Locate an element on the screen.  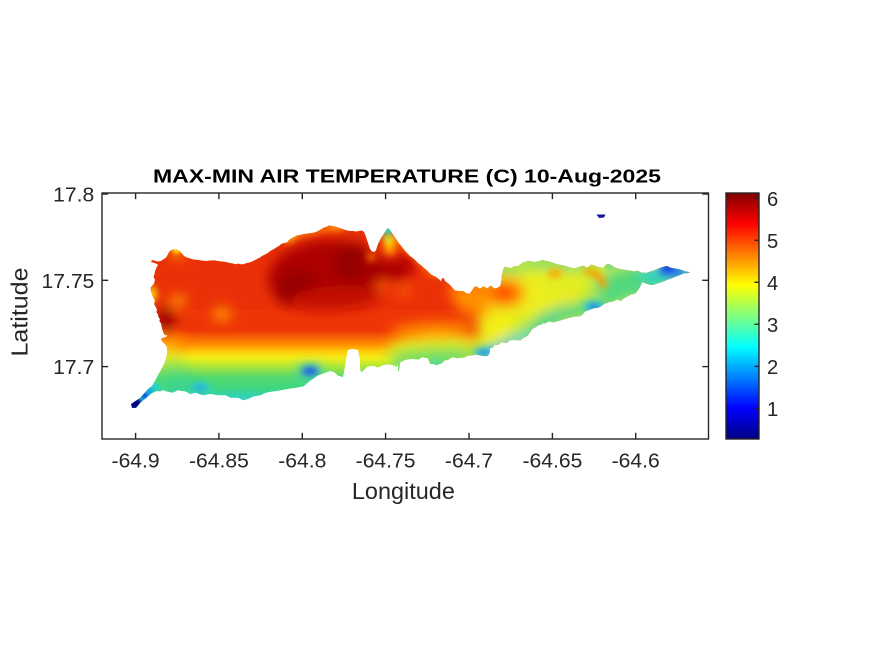
svg-text: 17.8 is located at coordinates (73, 196).